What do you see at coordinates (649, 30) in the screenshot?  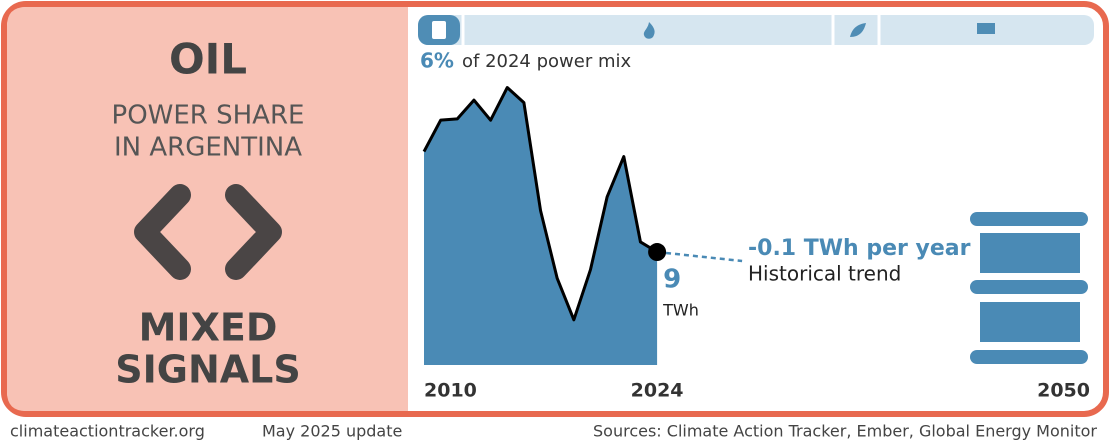 I see `gas-icon` at bounding box center [649, 30].